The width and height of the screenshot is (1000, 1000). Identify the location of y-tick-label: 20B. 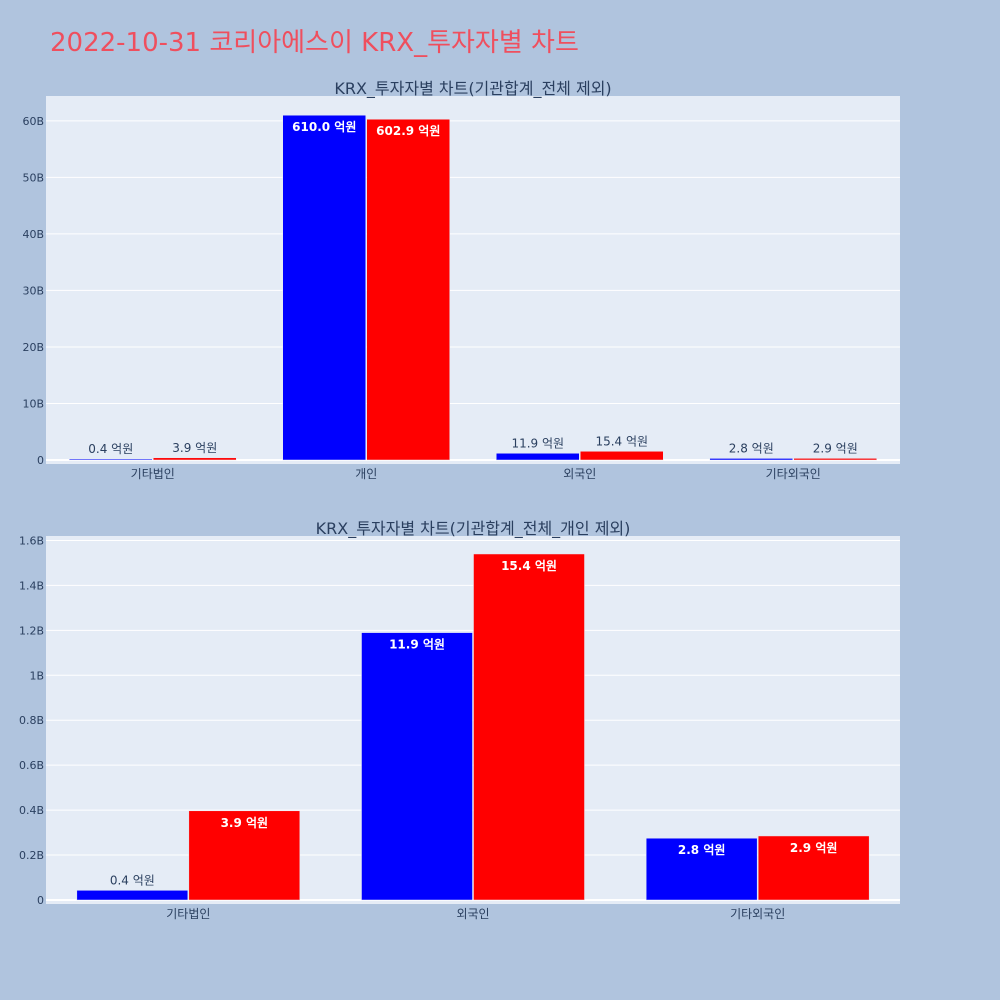
(33, 347).